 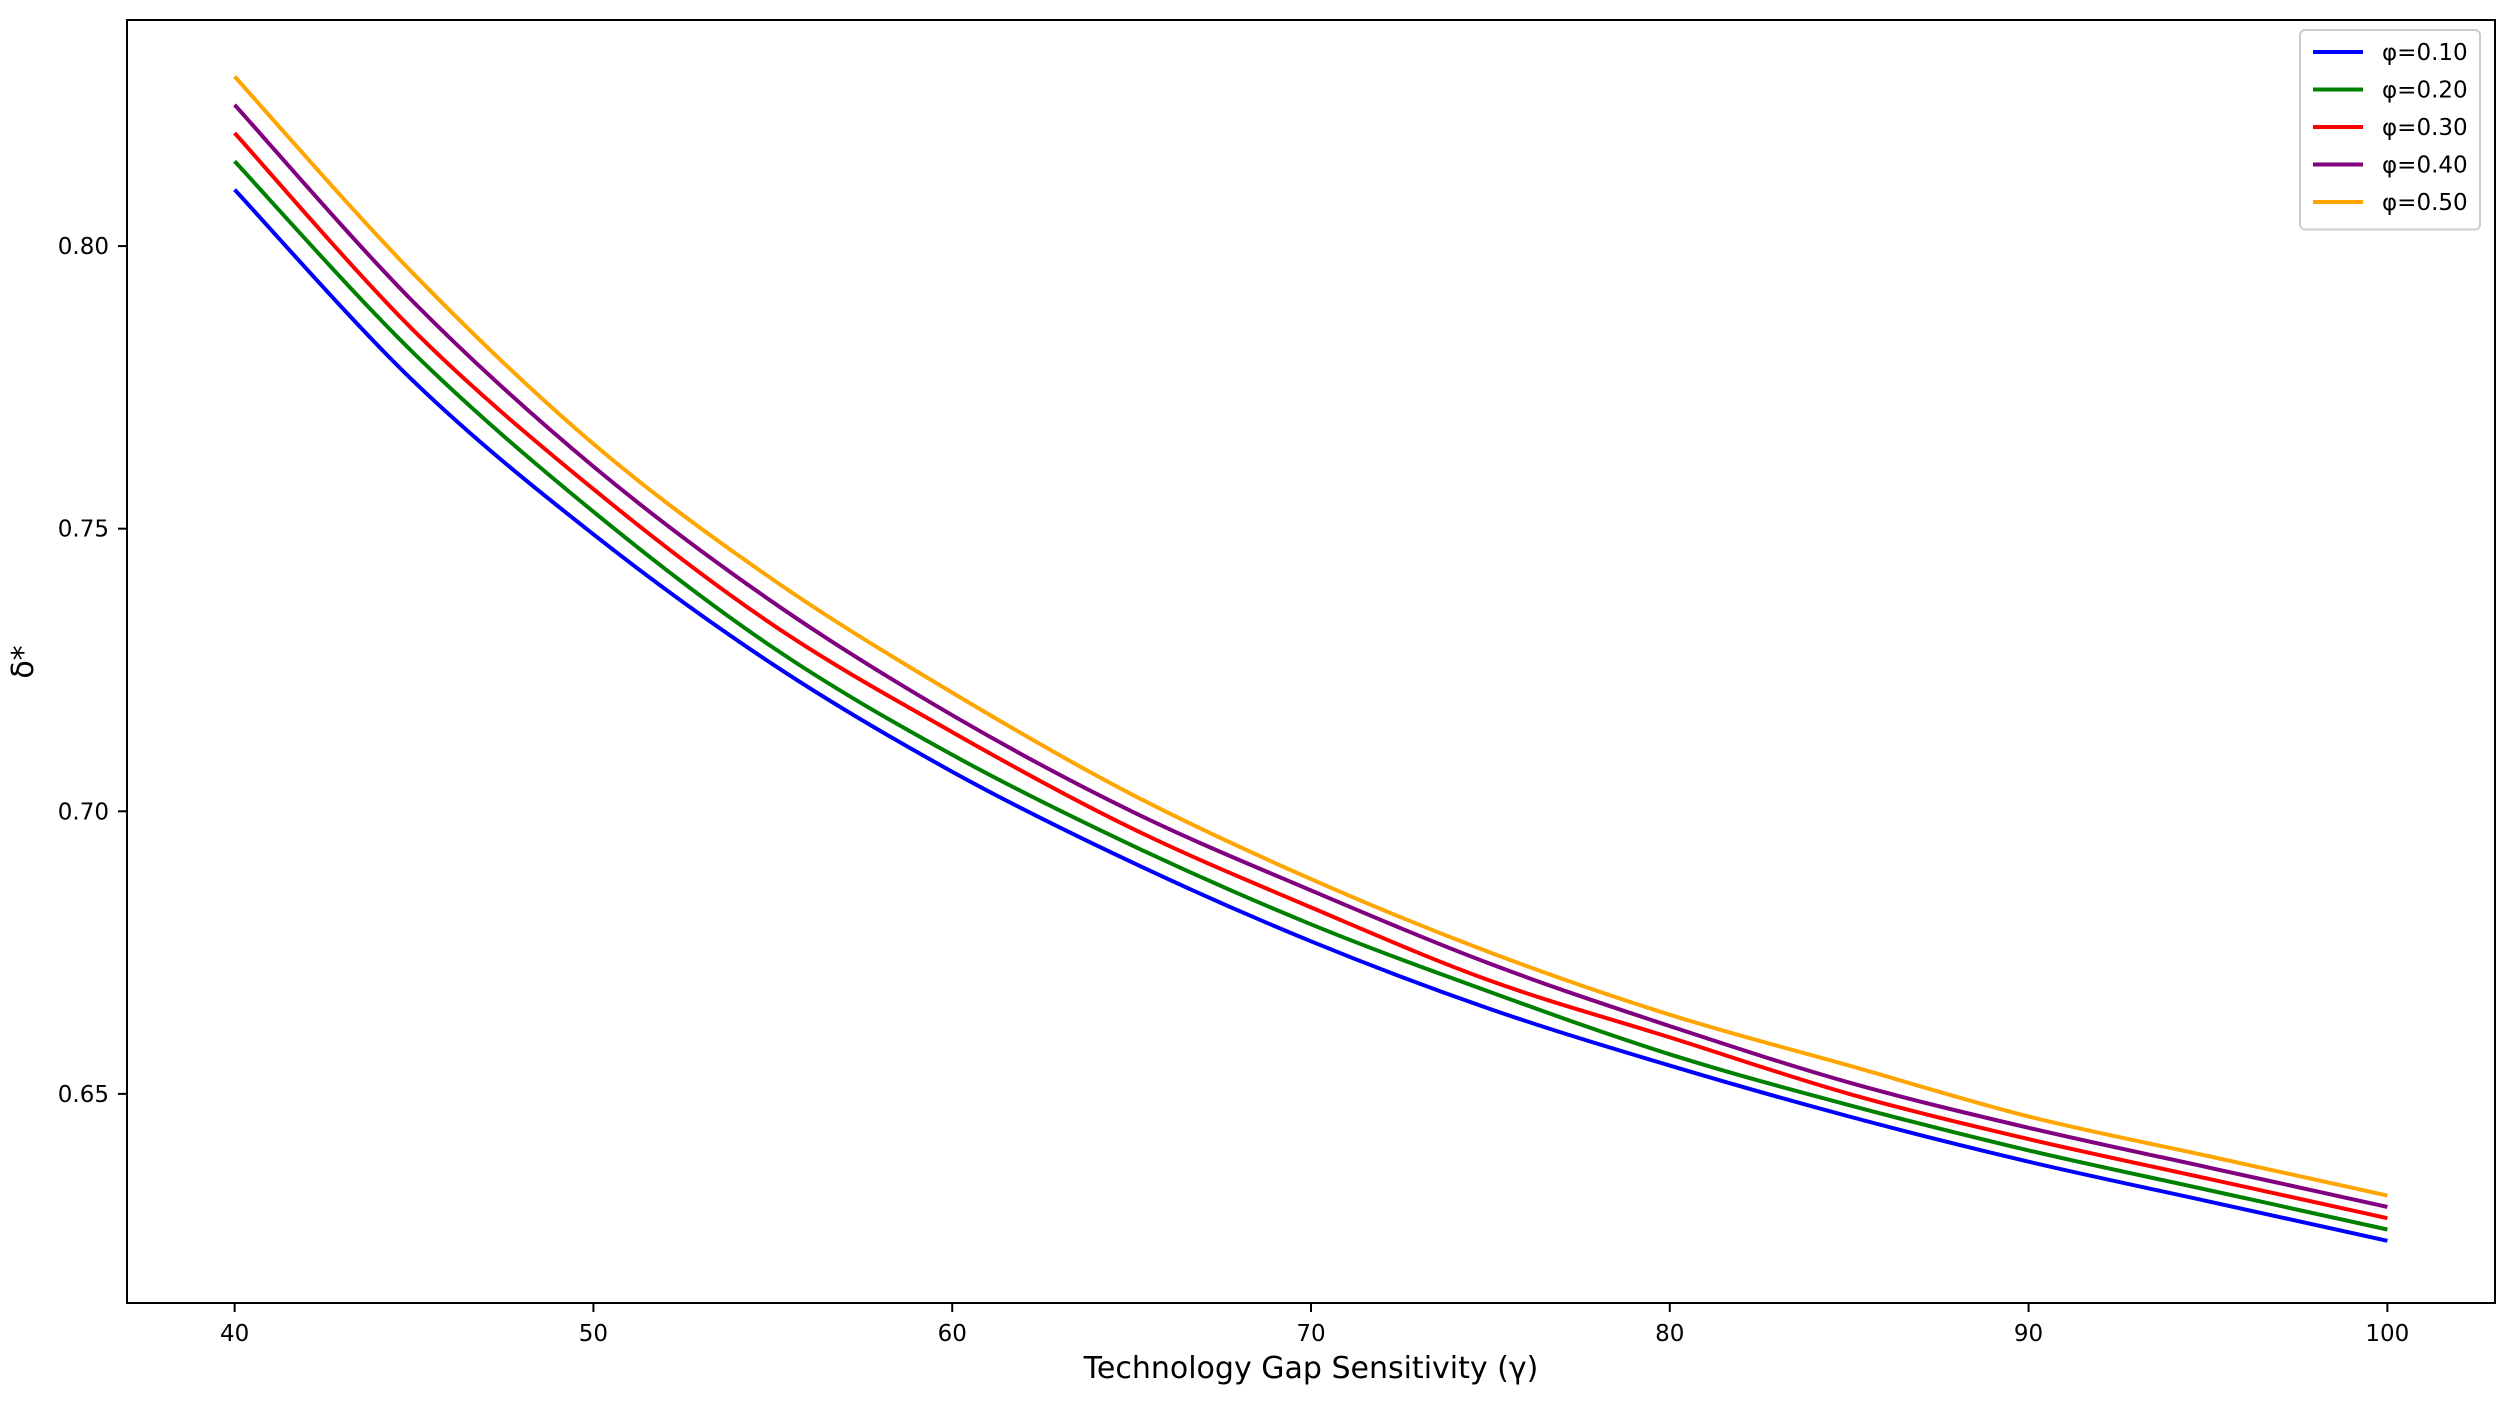 What do you see at coordinates (2425, 203) in the screenshot?
I see `legend-label-5: φ=0.50` at bounding box center [2425, 203].